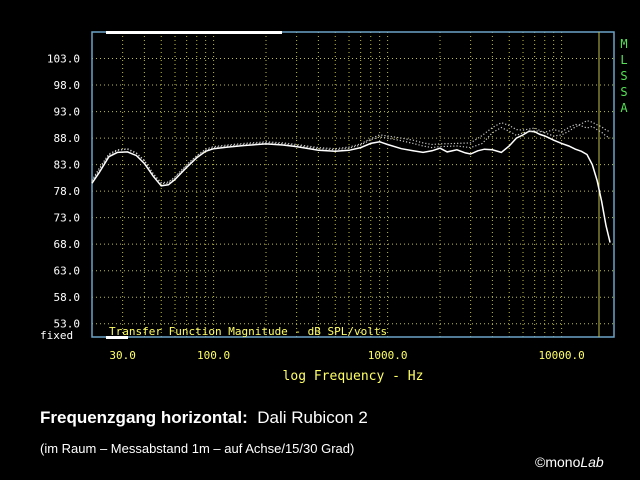 This screenshot has width=640, height=480. What do you see at coordinates (312, 417) in the screenshot?
I see `caption-title-rest: Dali Rubicon 2` at bounding box center [312, 417].